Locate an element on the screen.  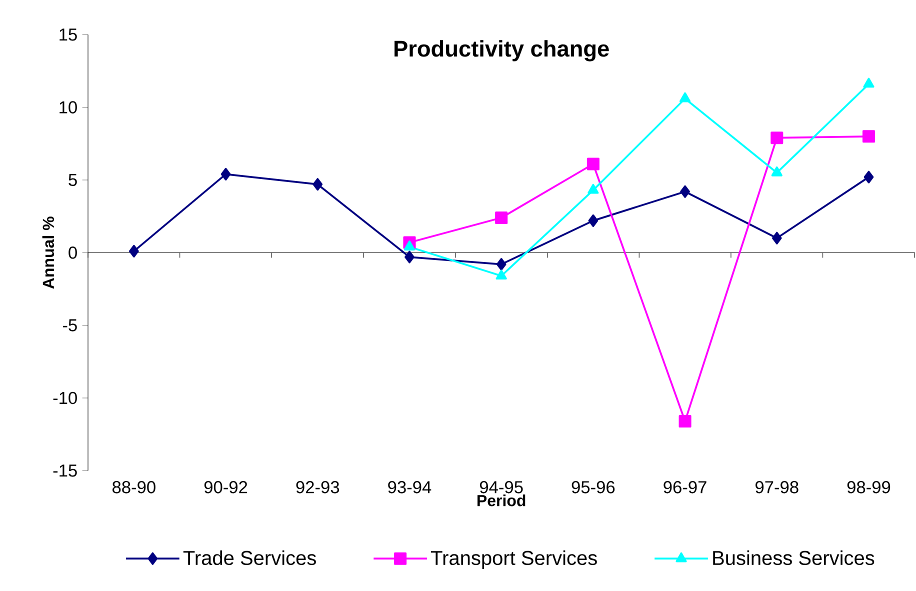
legend-label: Transport Services is located at coordinates (514, 560).